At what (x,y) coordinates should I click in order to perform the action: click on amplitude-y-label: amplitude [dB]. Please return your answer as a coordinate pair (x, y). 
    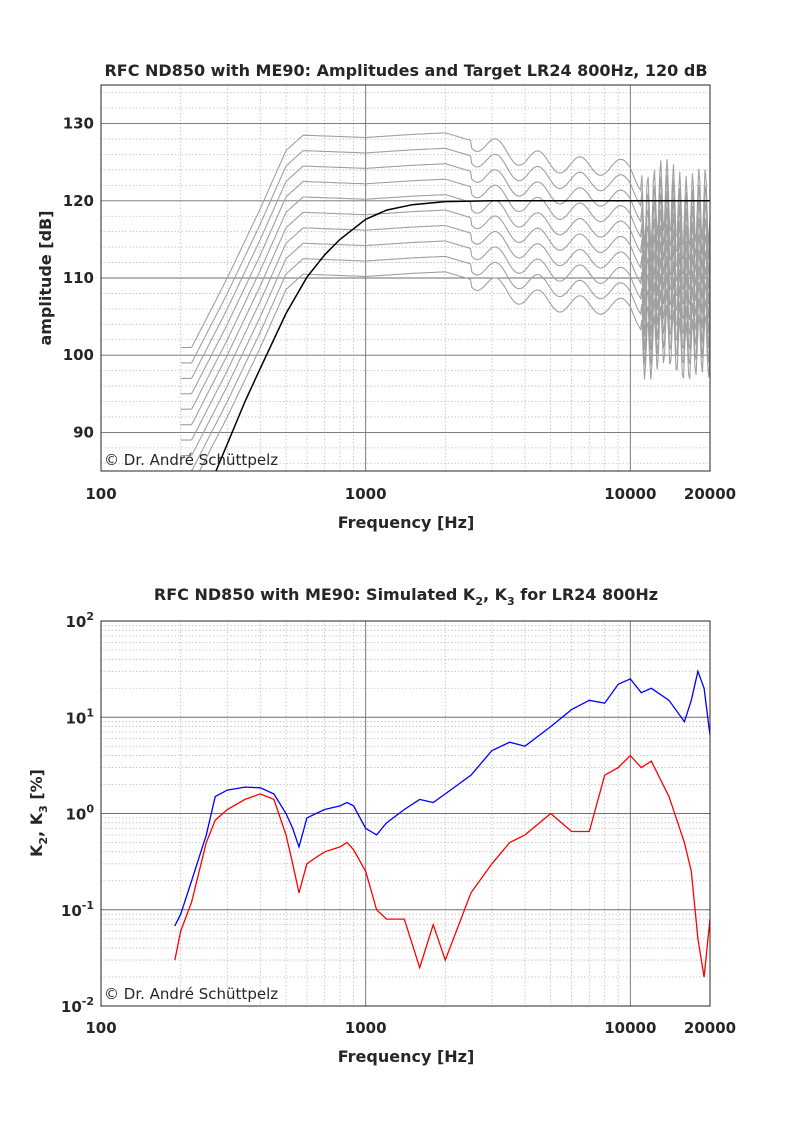
    Looking at the image, I should click on (45, 277).